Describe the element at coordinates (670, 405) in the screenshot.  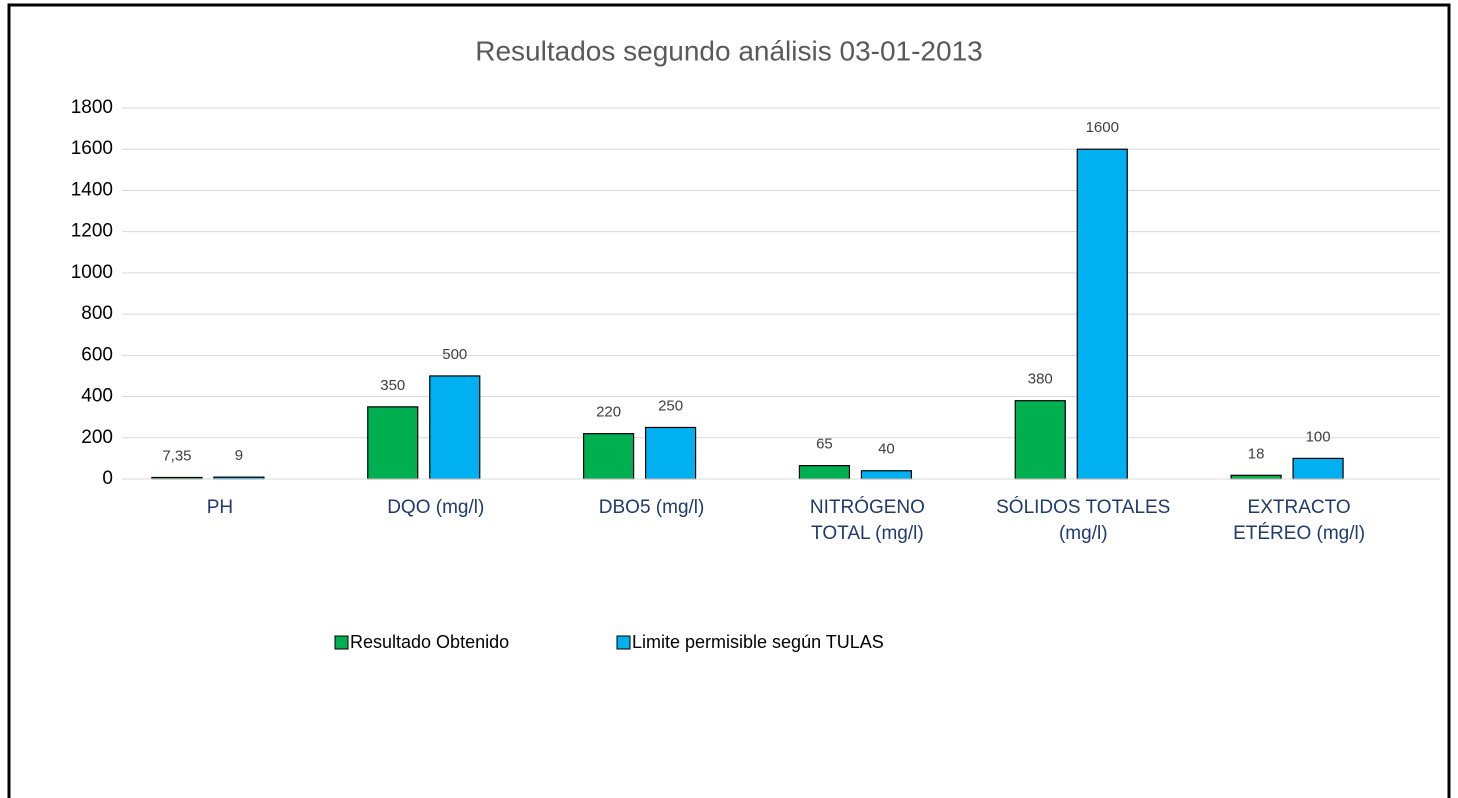
I see `data-label: 250` at that location.